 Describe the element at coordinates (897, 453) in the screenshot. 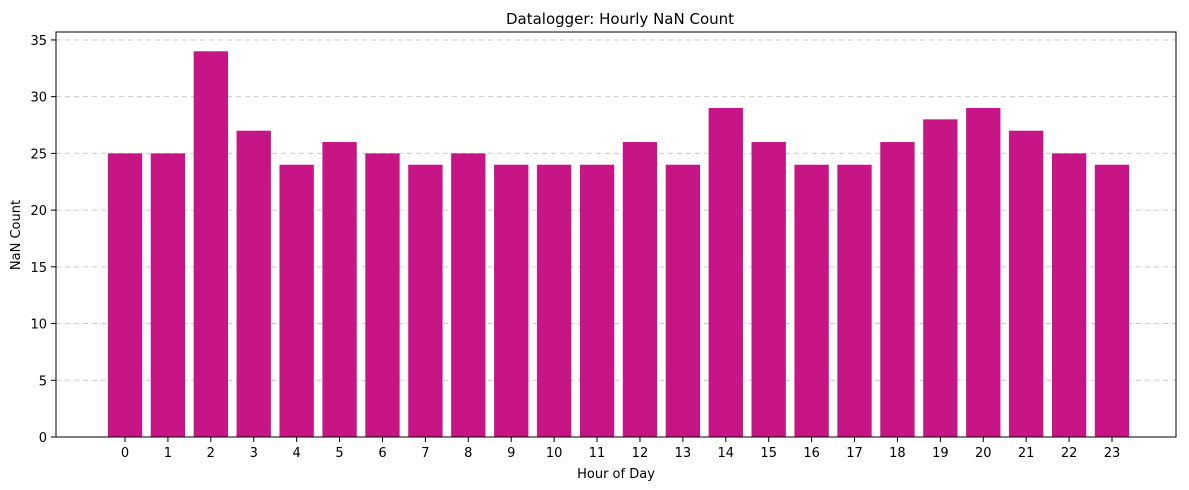

I see `x-tick-label: 18` at that location.